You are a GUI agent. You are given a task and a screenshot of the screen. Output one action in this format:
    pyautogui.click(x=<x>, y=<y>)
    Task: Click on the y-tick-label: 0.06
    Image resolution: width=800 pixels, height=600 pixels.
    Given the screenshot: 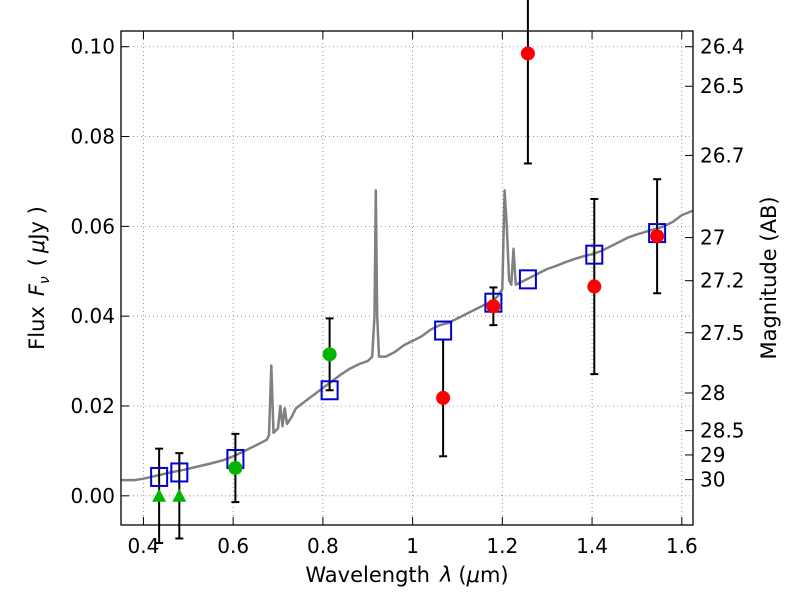 What is the action you would take?
    pyautogui.click(x=92, y=226)
    